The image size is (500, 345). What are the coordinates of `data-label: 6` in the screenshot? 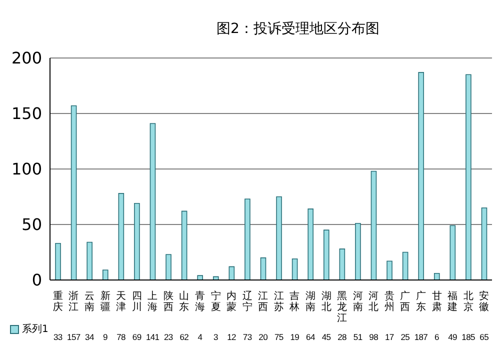 It's located at (437, 337).